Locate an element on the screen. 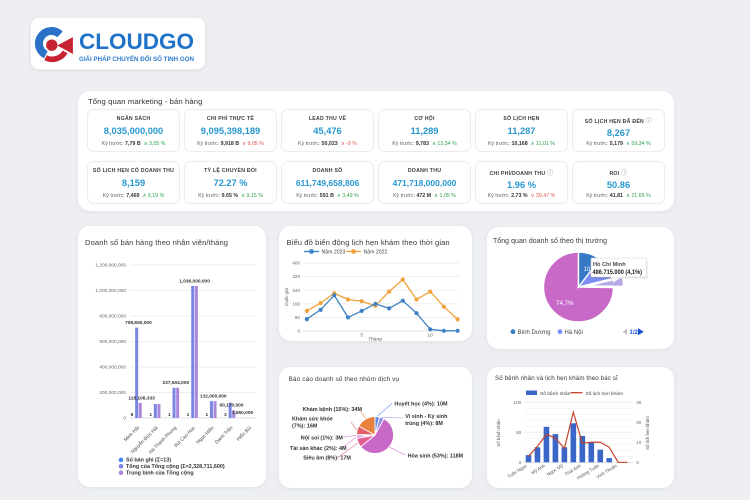 This screenshot has height=500, width=750. svg-text: Hồ Chí Minh is located at coordinates (609, 265).